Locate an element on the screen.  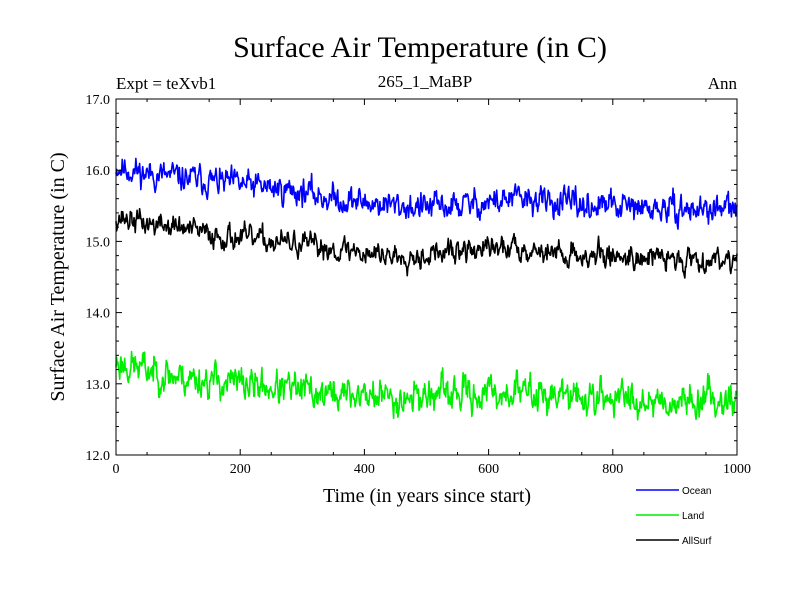
legend-label-ocean: Ocean is located at coordinates (696, 491).